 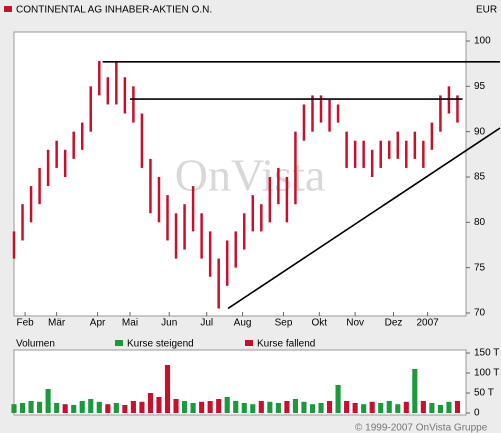 I want to click on y-tick-label: 50 T, so click(x=484, y=393).